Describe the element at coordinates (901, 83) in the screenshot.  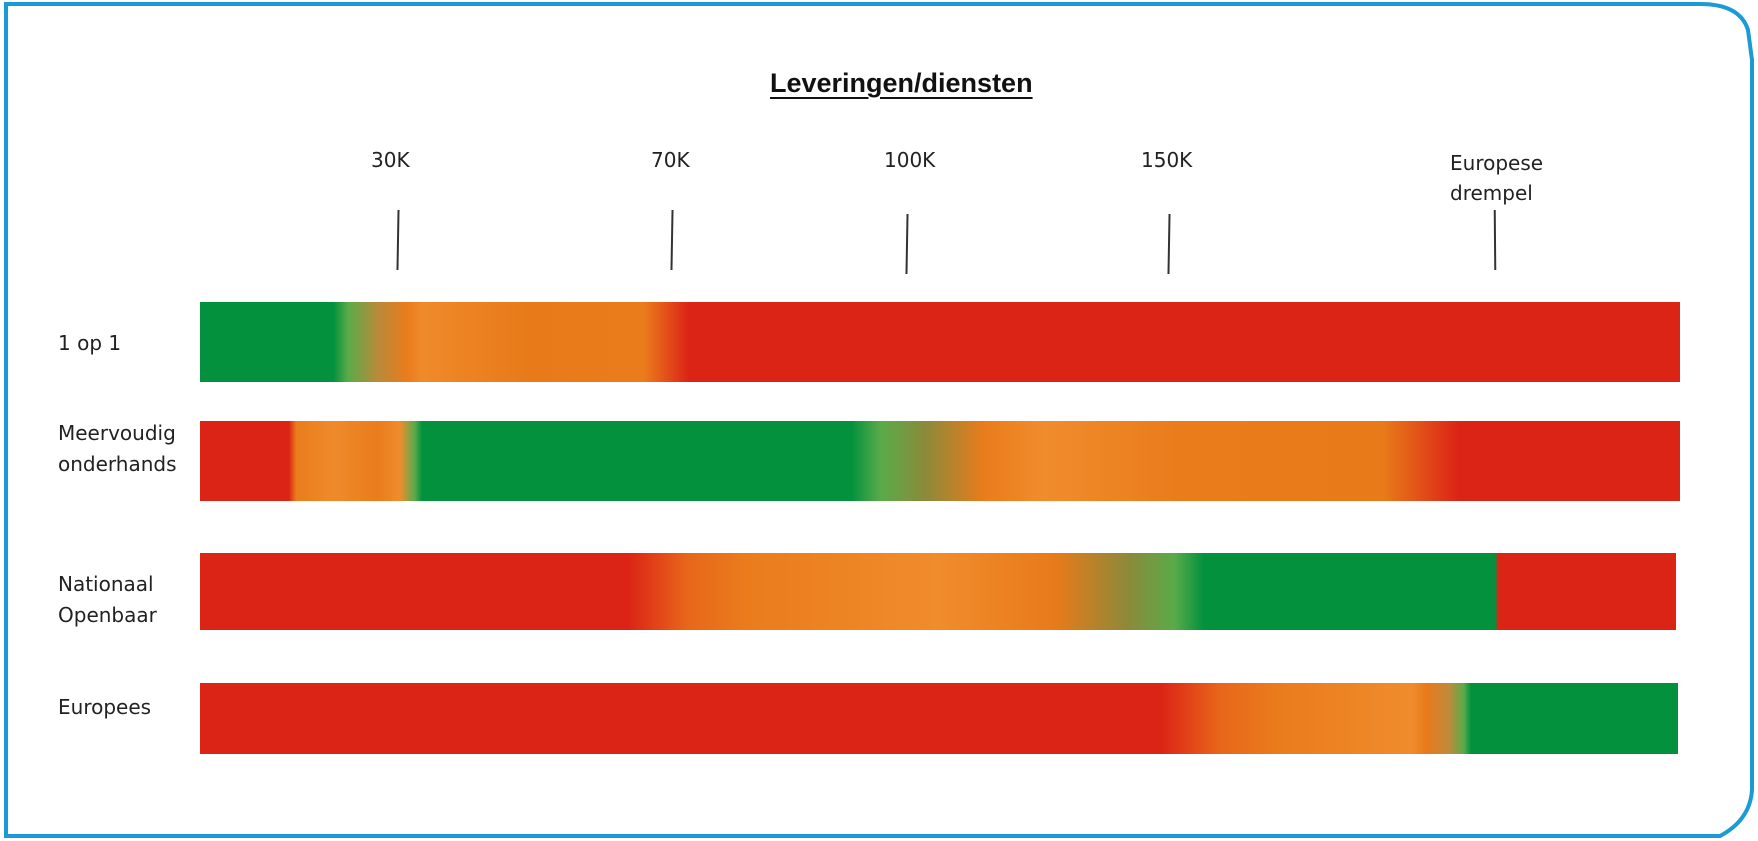
I see `chart-title: Leveringen/diensten` at that location.